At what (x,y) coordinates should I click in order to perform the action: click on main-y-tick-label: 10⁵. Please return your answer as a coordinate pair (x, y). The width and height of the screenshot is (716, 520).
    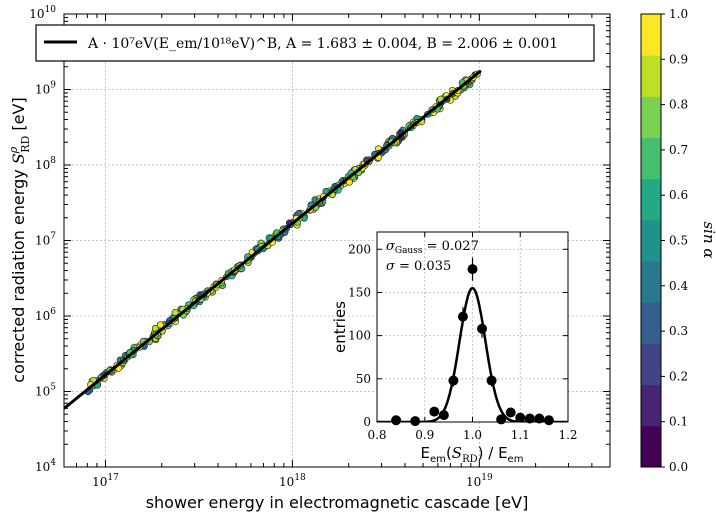
    Looking at the image, I should click on (45, 391).